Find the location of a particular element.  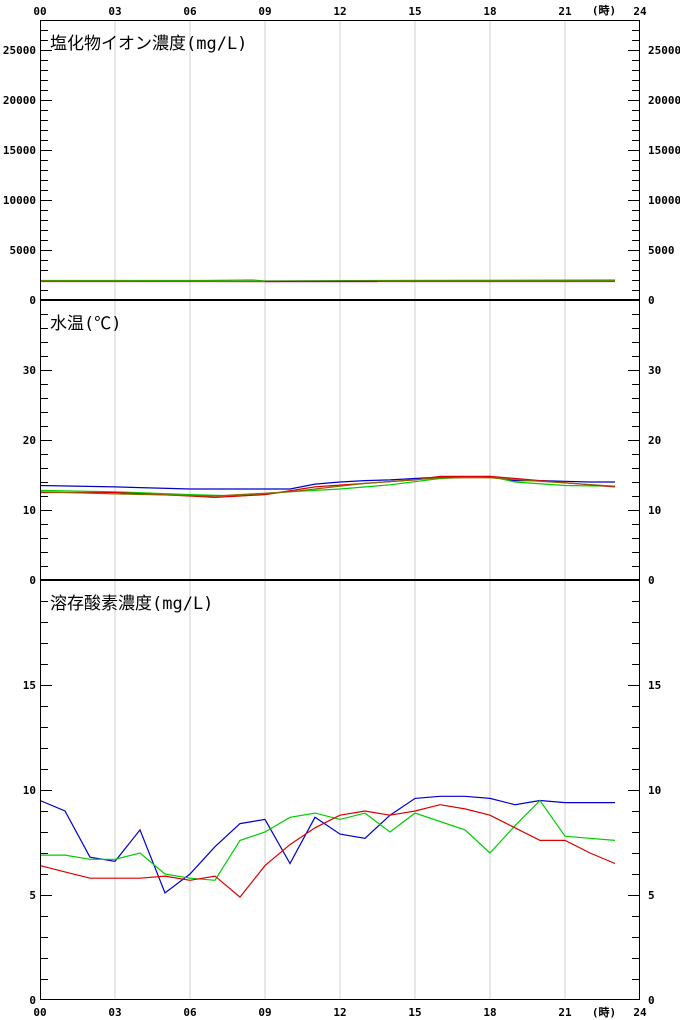

left-y-tick-label: 30 is located at coordinates (29, 370).